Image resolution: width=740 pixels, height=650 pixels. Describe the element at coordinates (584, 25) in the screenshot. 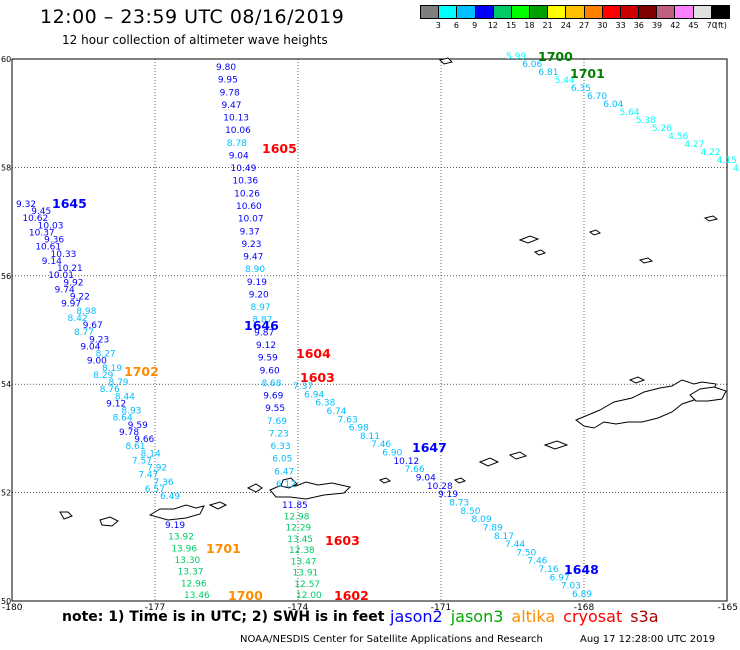

I see `color-scale-label: 27` at that location.